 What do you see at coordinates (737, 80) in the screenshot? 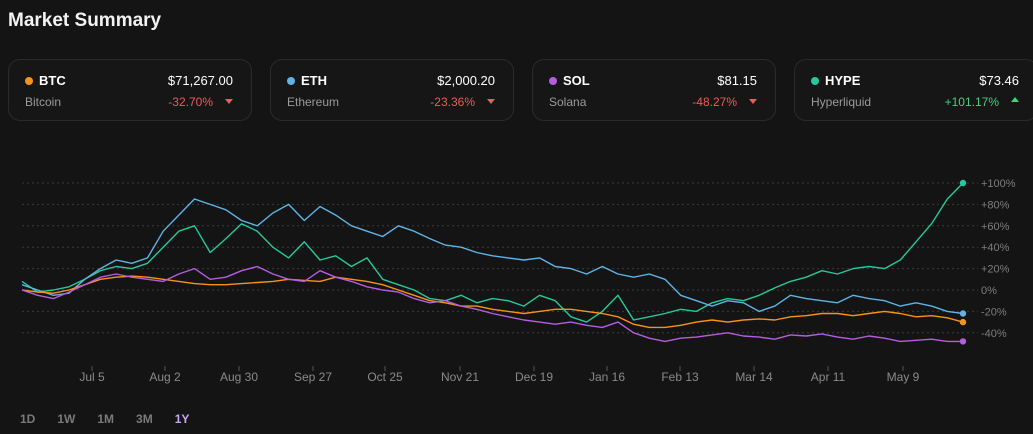
I see `card-price: $81.15` at bounding box center [737, 80].